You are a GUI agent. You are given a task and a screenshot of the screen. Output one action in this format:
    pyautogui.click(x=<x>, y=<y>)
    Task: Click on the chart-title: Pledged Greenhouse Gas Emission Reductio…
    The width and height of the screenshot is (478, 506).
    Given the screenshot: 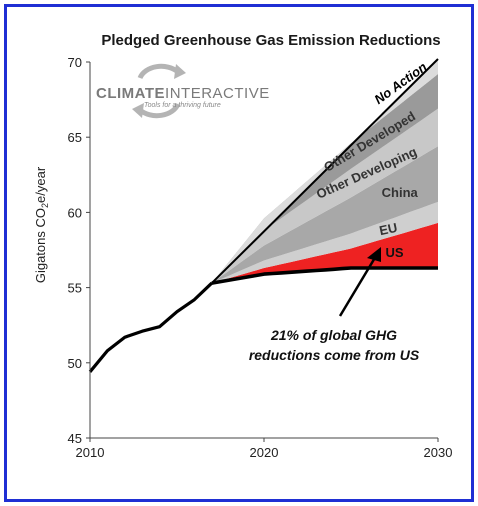 What is the action you would take?
    pyautogui.click(x=270, y=40)
    